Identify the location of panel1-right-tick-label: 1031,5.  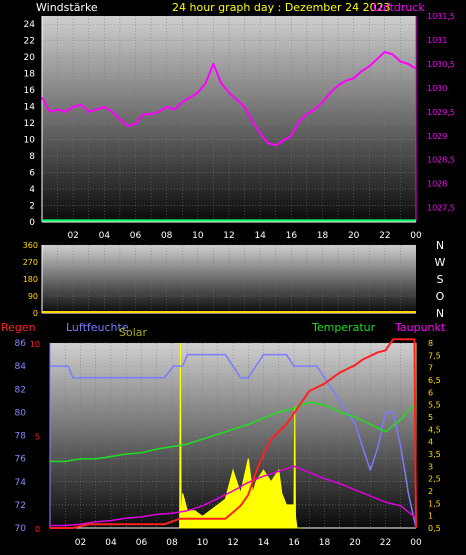
(441, 16).